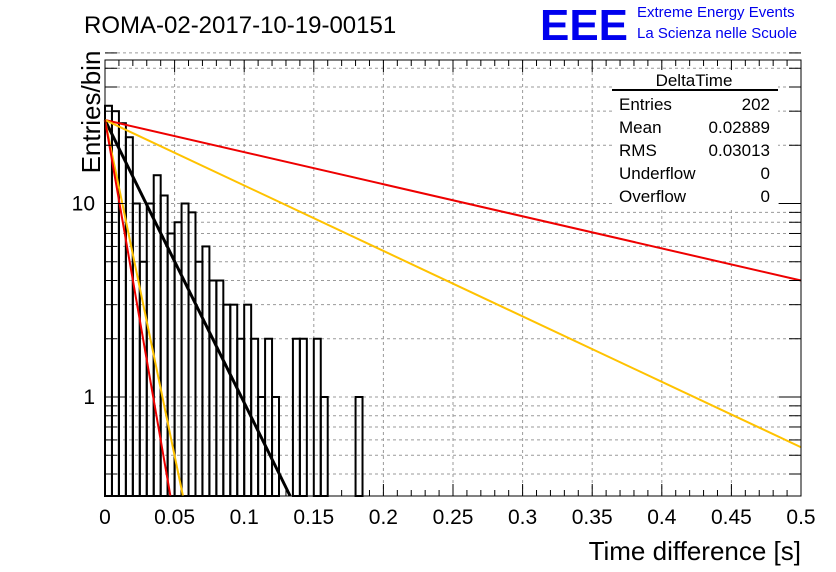 The image size is (836, 572). Describe the element at coordinates (694, 80) in the screenshot. I see `stats-title: DeltaTime` at that location.